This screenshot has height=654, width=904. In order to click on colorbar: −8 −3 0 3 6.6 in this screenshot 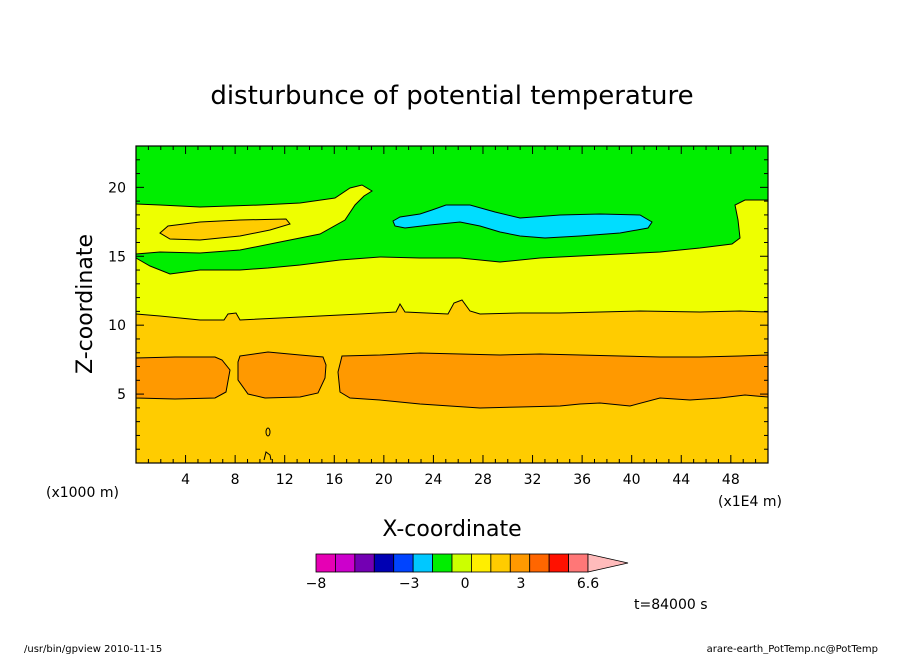, I will do `click(467, 572)`.